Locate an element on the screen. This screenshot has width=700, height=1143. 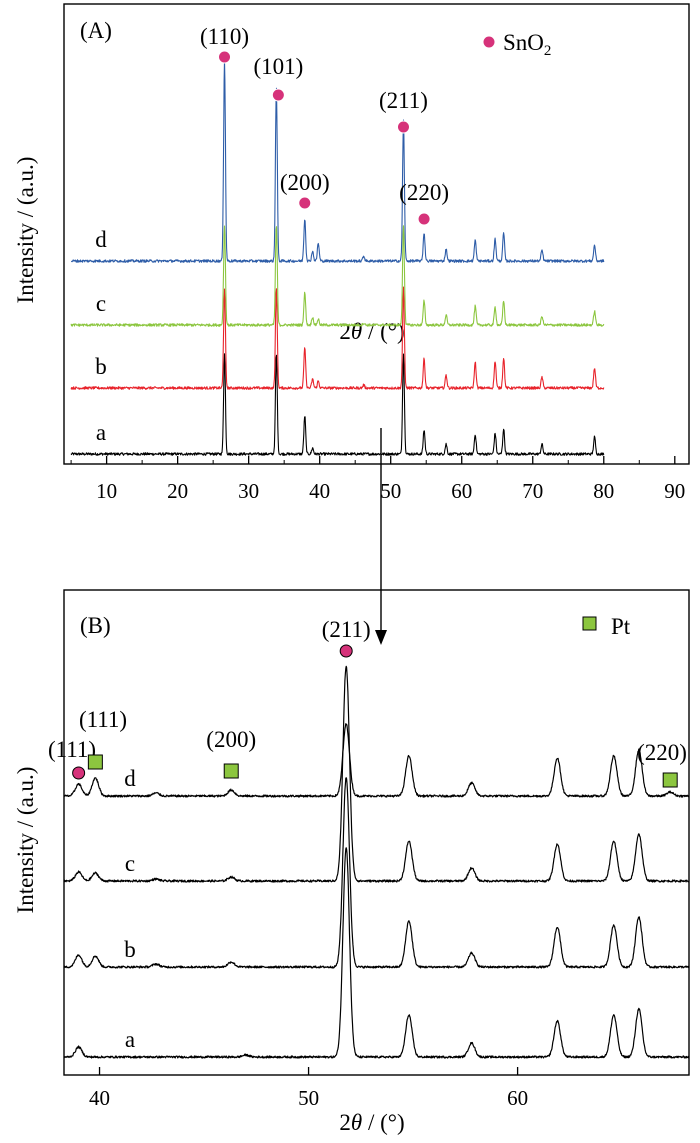
panel-a-series-label-d: d is located at coordinates (101, 239).